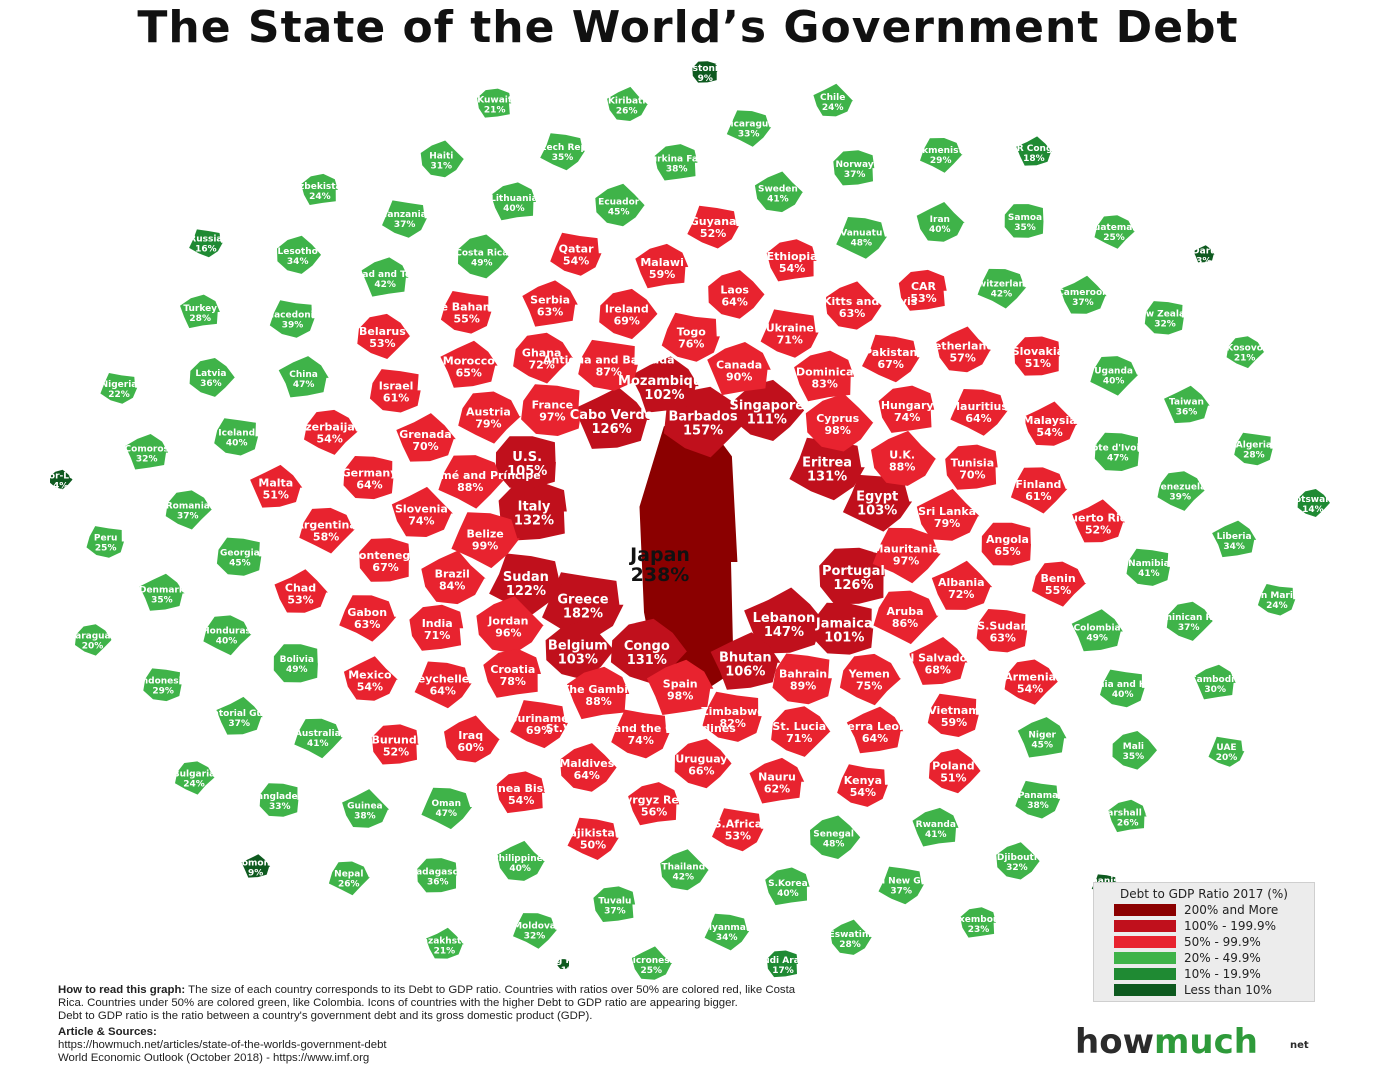 Image resolution: width=1376 pixels, height=1069 pixels. I want to click on country-name-label: Guinea, so click(364, 807).